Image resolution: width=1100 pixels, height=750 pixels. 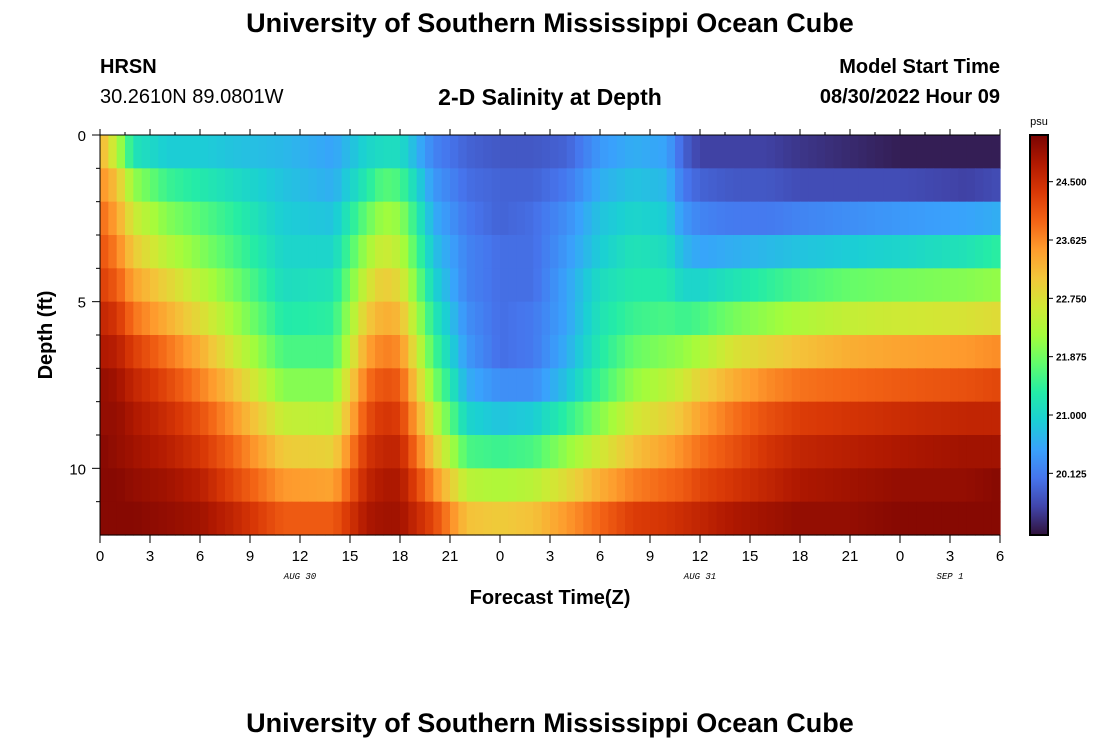 What do you see at coordinates (46, 335) in the screenshot?
I see `y-axis-title: Depth (ft)` at bounding box center [46, 335].